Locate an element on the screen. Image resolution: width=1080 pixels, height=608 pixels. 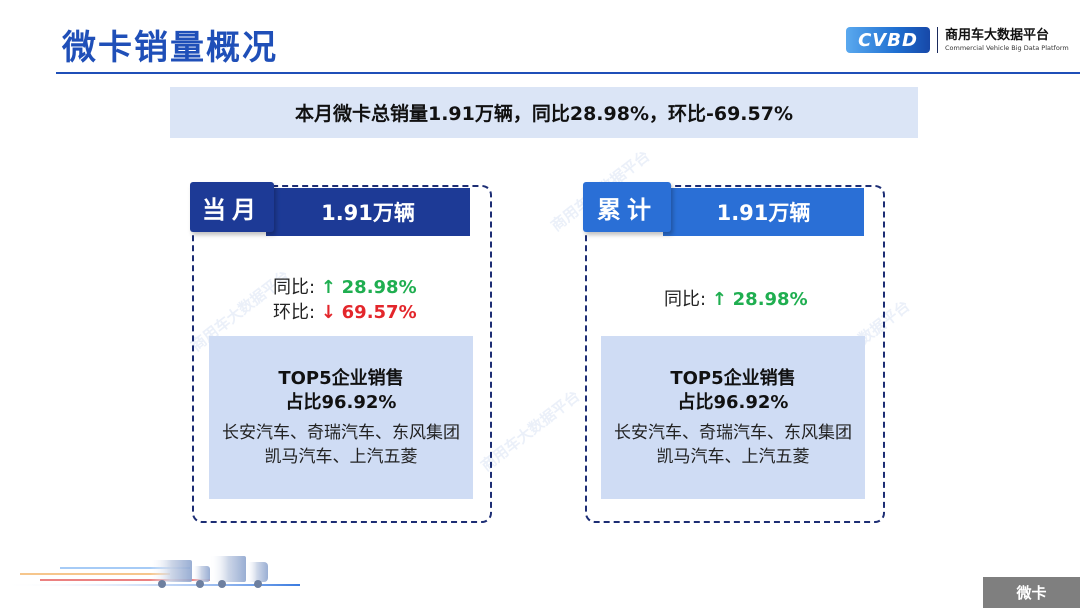
cumulative-label: 累计 is located at coordinates (627, 207).